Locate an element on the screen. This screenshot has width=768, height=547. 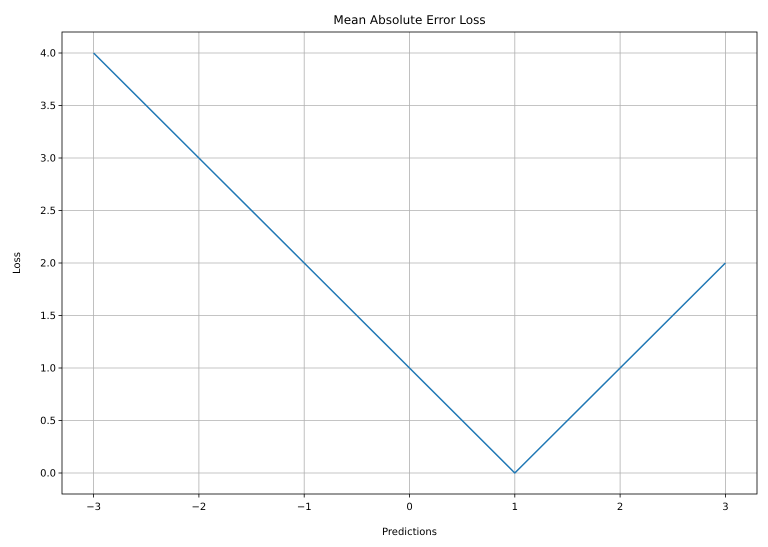
y-tick-label: 4.0 is located at coordinates (48, 54).